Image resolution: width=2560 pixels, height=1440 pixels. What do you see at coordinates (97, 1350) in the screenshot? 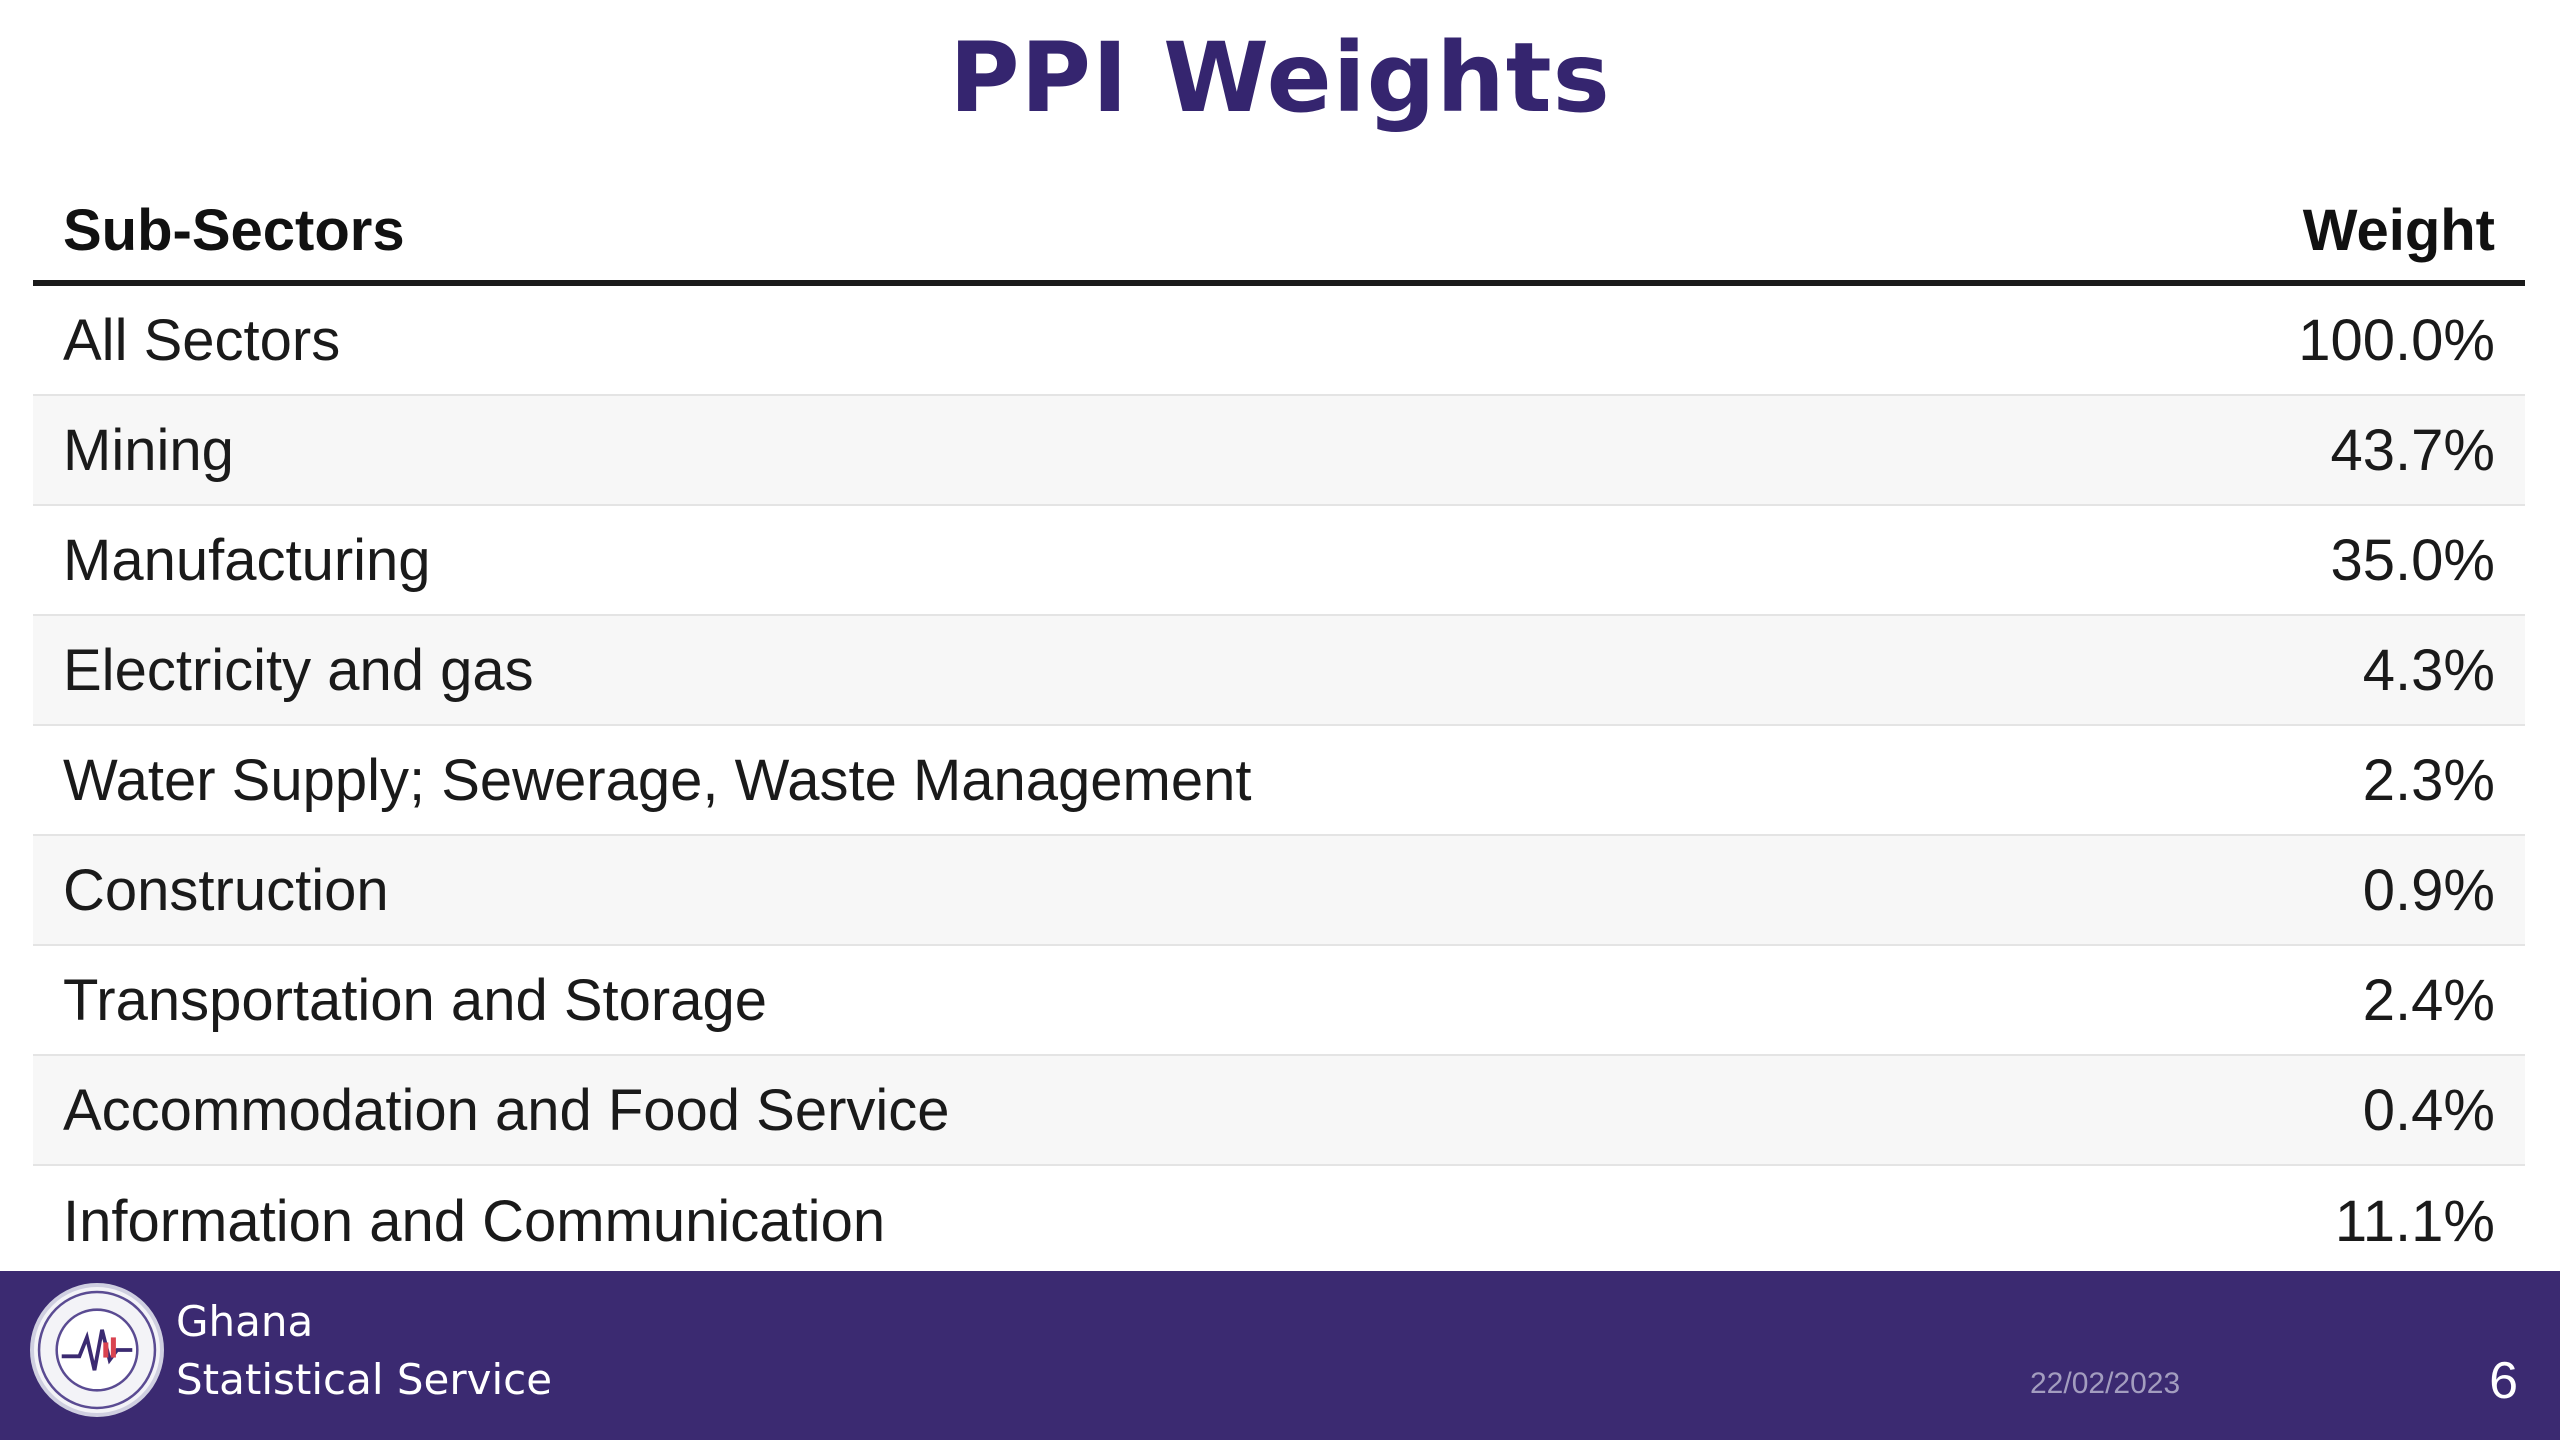
I see `ghana-statistical-service-seal-icon` at bounding box center [97, 1350].